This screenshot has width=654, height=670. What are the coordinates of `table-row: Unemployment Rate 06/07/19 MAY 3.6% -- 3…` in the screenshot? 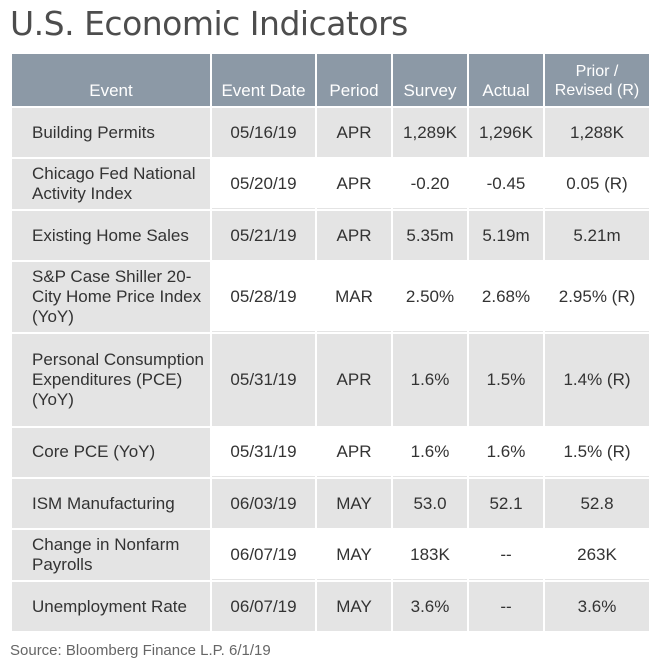 It's located at (330, 606).